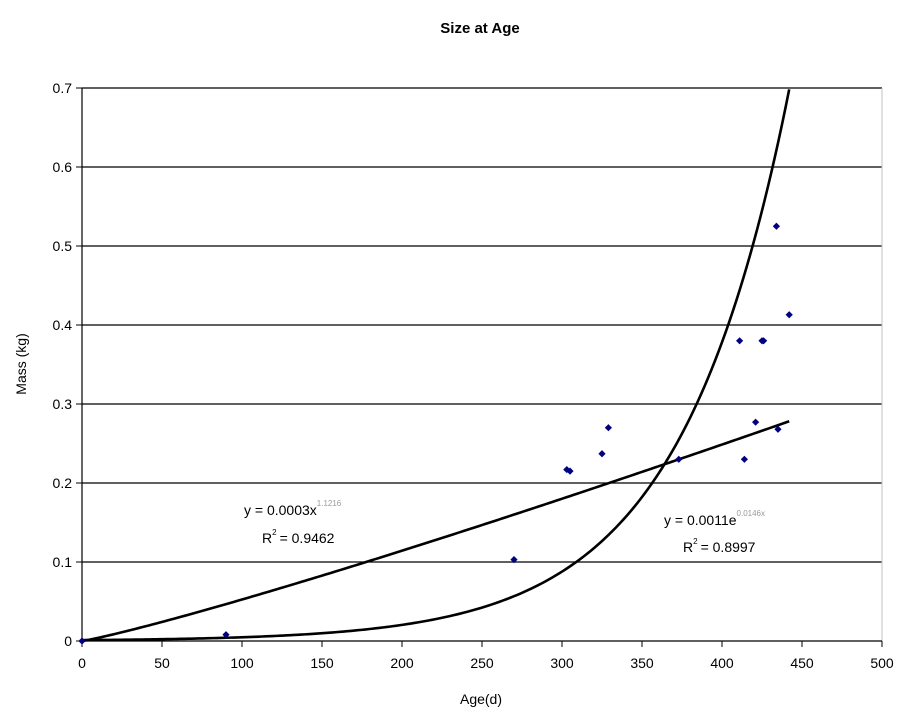  Describe the element at coordinates (722, 663) in the screenshot. I see `x-tick-label-400: 400` at that location.